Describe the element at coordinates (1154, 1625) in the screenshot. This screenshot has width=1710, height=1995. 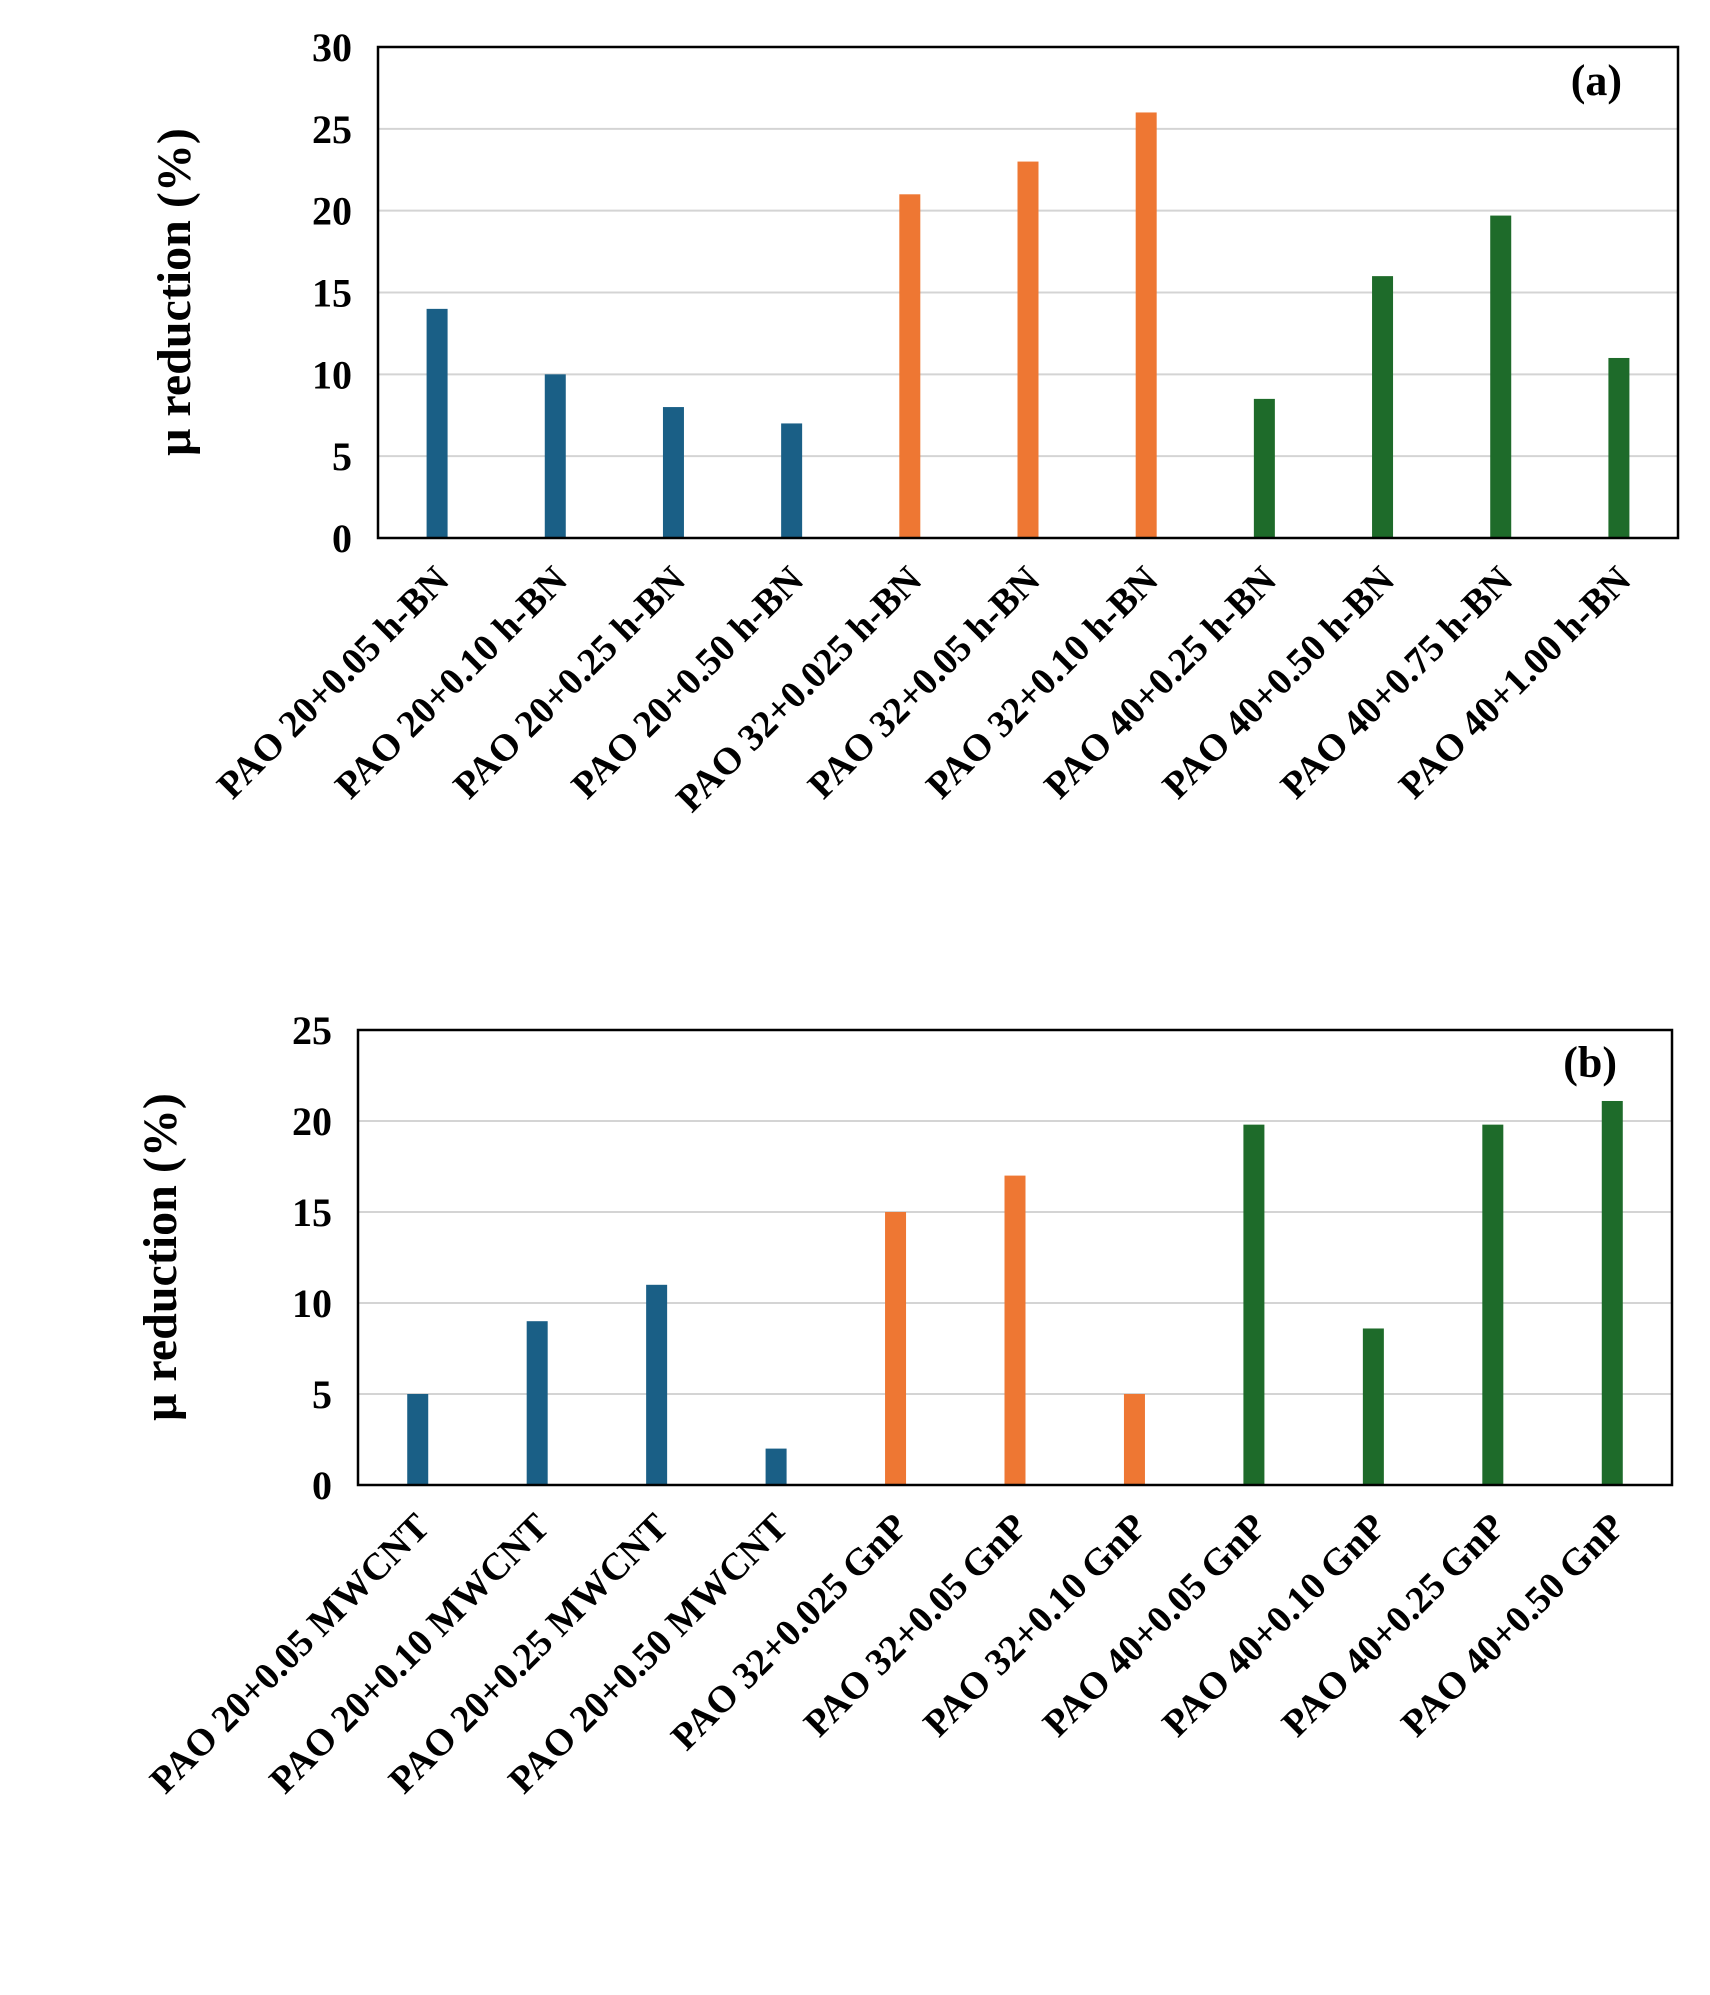
I see `x-category-label: PAO 40+0.05 GnP` at that location.